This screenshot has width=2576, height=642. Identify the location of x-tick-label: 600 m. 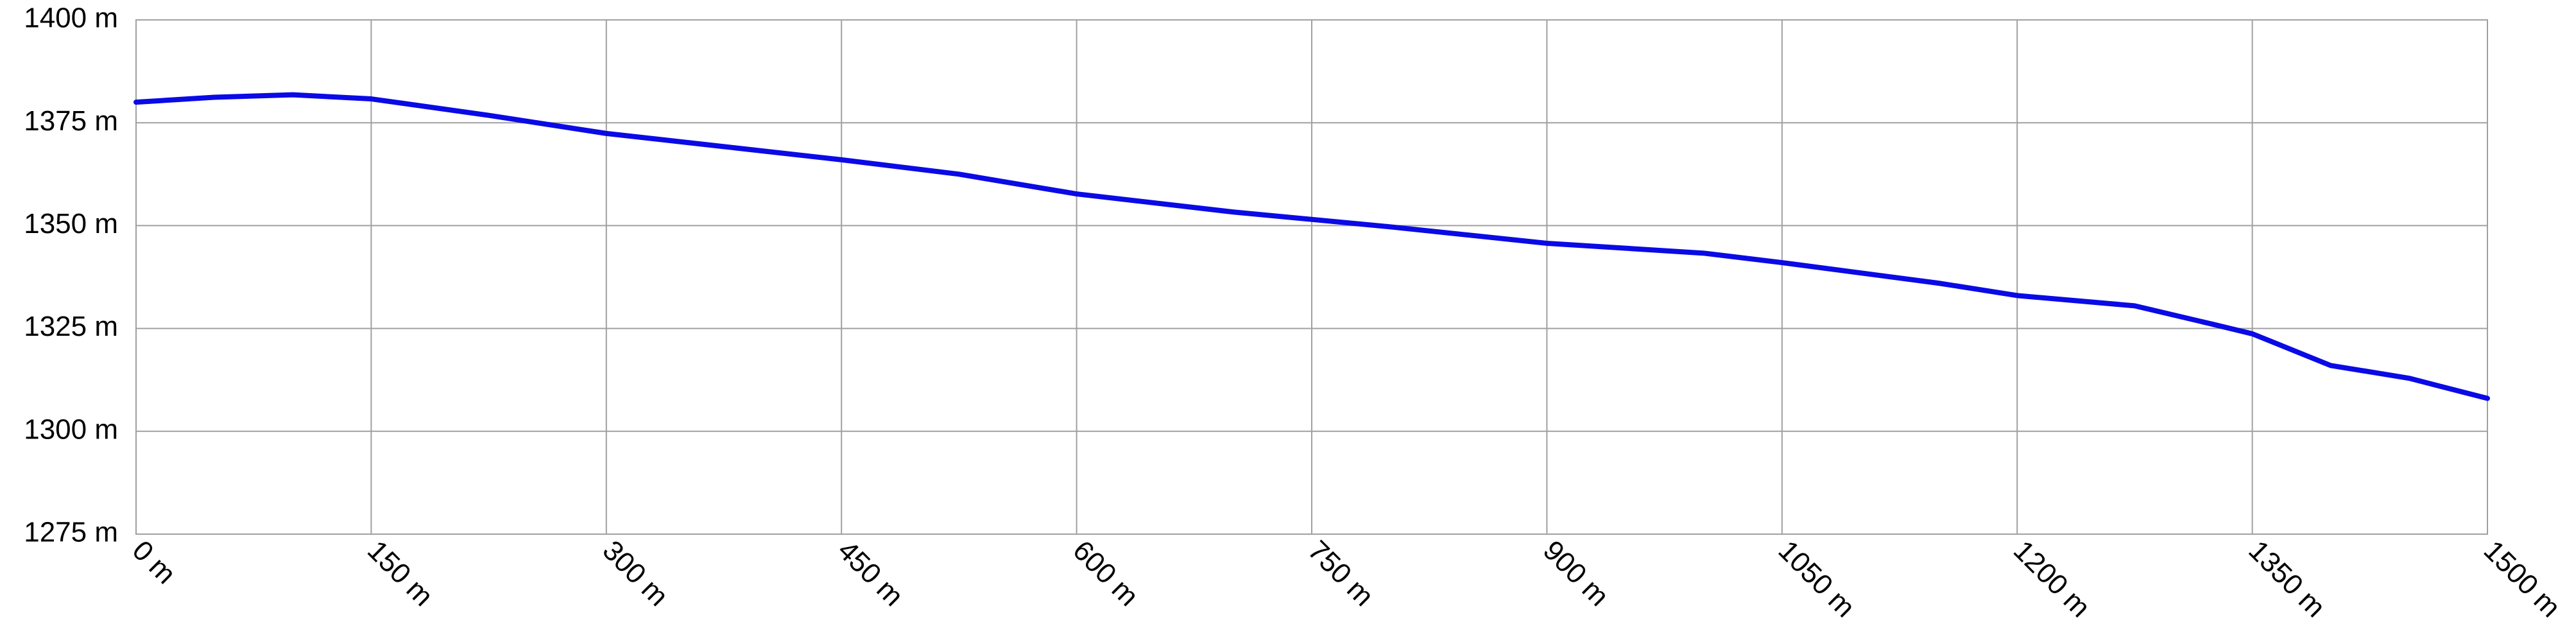
(1105, 573).